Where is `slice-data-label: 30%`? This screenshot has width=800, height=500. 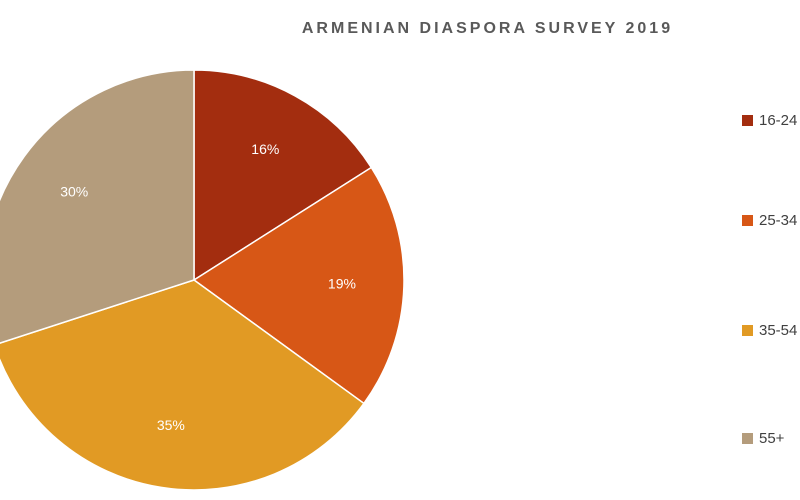 slice-data-label: 30% is located at coordinates (74, 192).